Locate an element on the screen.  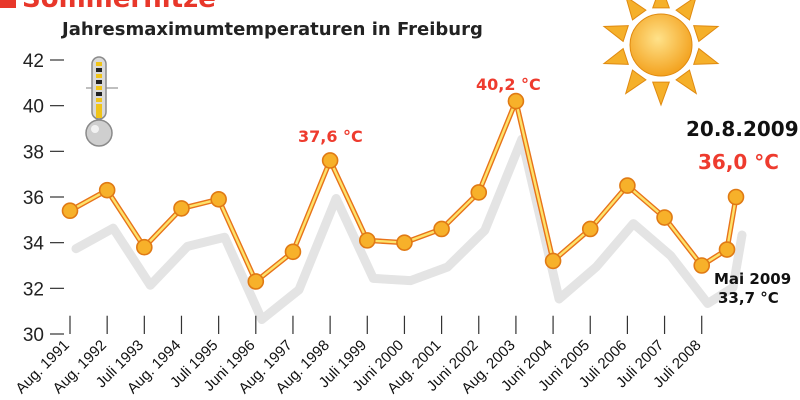
thermometer-icon is located at coordinates (101, 101).